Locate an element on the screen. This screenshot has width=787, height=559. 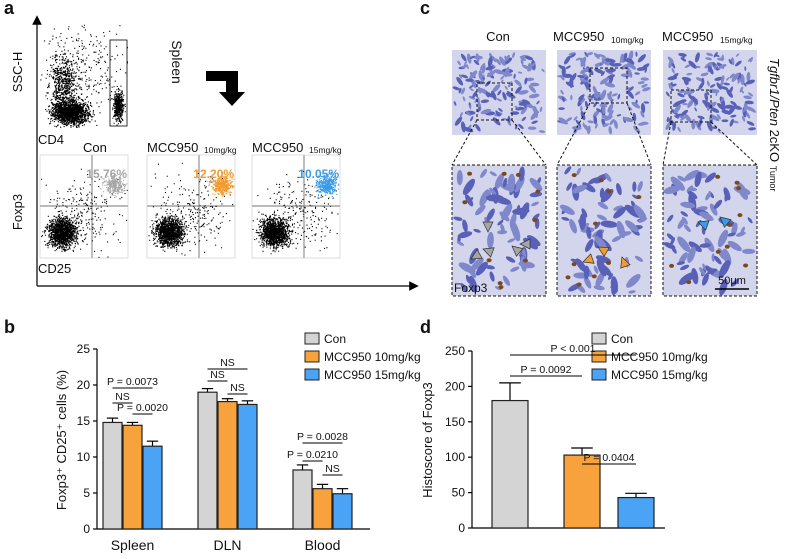
y-tick-label: 0 is located at coordinates (461, 528).